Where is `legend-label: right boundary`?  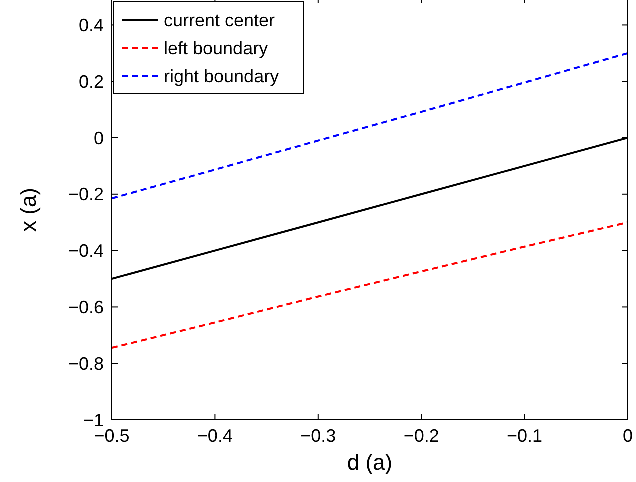 legend-label: right boundary is located at coordinates (222, 76).